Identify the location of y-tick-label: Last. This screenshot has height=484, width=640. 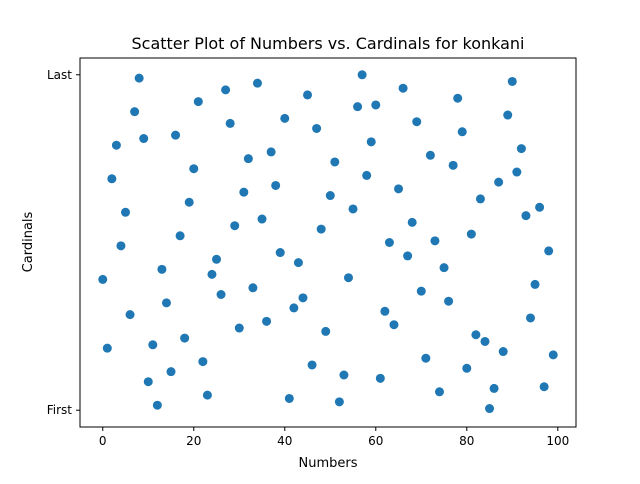
(59, 75).